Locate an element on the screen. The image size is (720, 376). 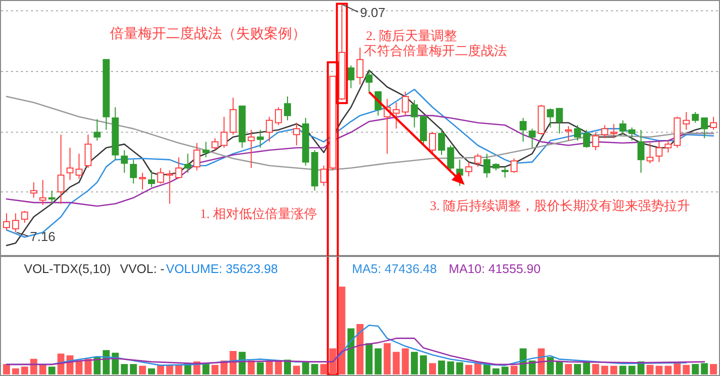
annotation: 2. 随后天量调整 is located at coordinates (411, 35).